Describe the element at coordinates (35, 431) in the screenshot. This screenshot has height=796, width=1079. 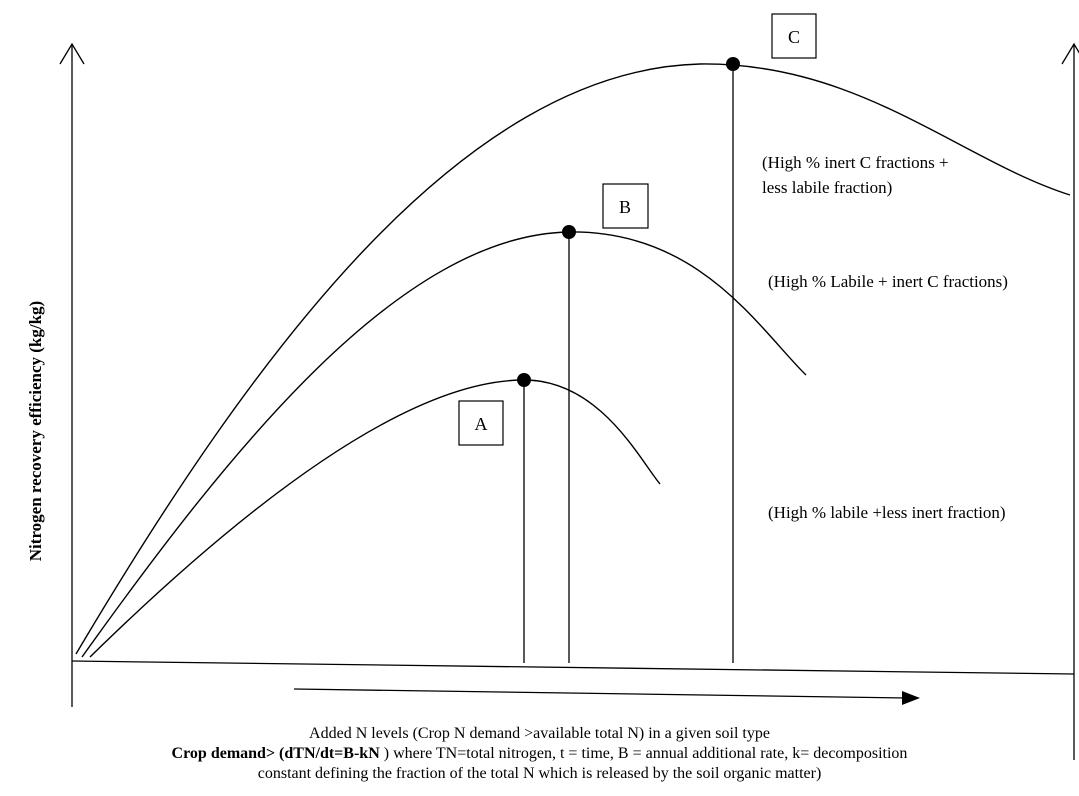
I see `y-axis-title: Nitrogen recovery efficiency (kg/kg)` at that location.